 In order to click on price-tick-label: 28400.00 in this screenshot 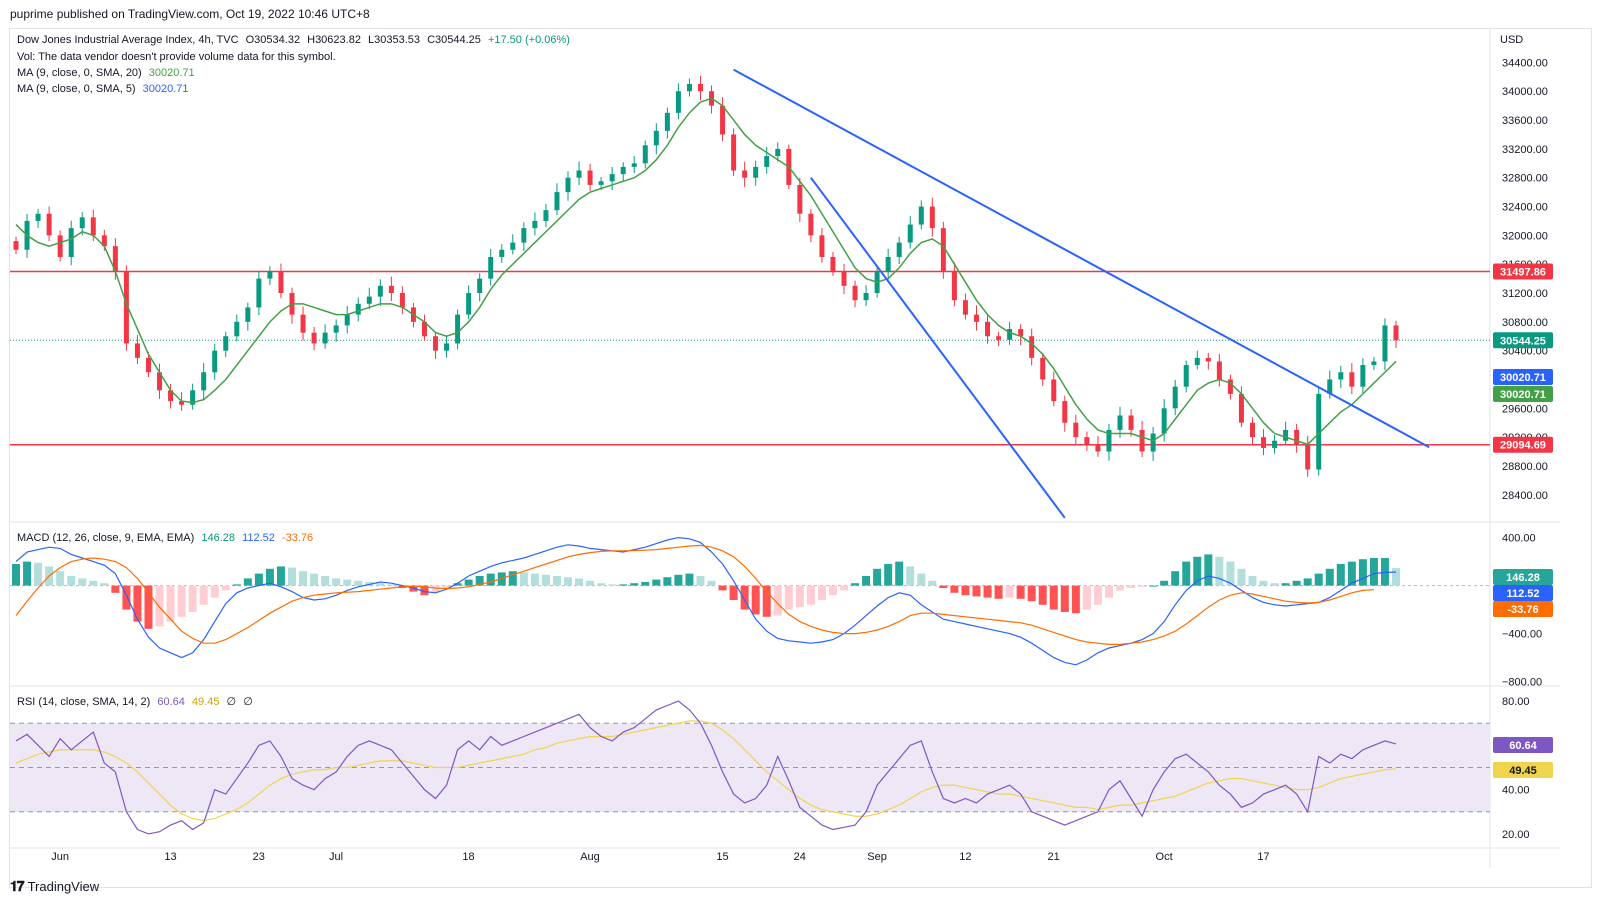, I will do `click(1525, 496)`.